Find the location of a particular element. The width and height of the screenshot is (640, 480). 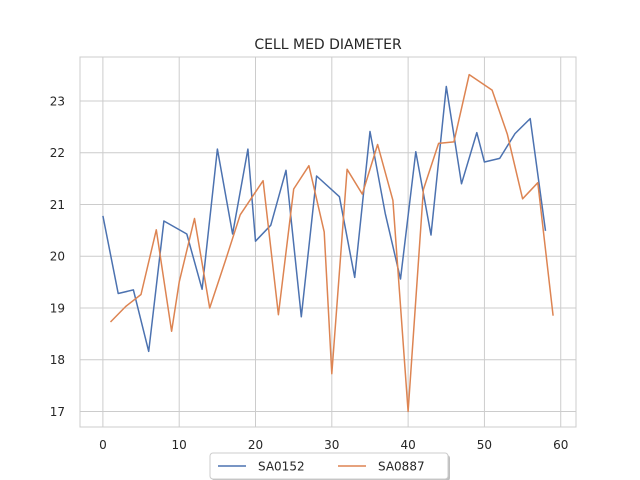

y-axis: 17 18 19 20 21 22 23 is located at coordinates (57, 256).